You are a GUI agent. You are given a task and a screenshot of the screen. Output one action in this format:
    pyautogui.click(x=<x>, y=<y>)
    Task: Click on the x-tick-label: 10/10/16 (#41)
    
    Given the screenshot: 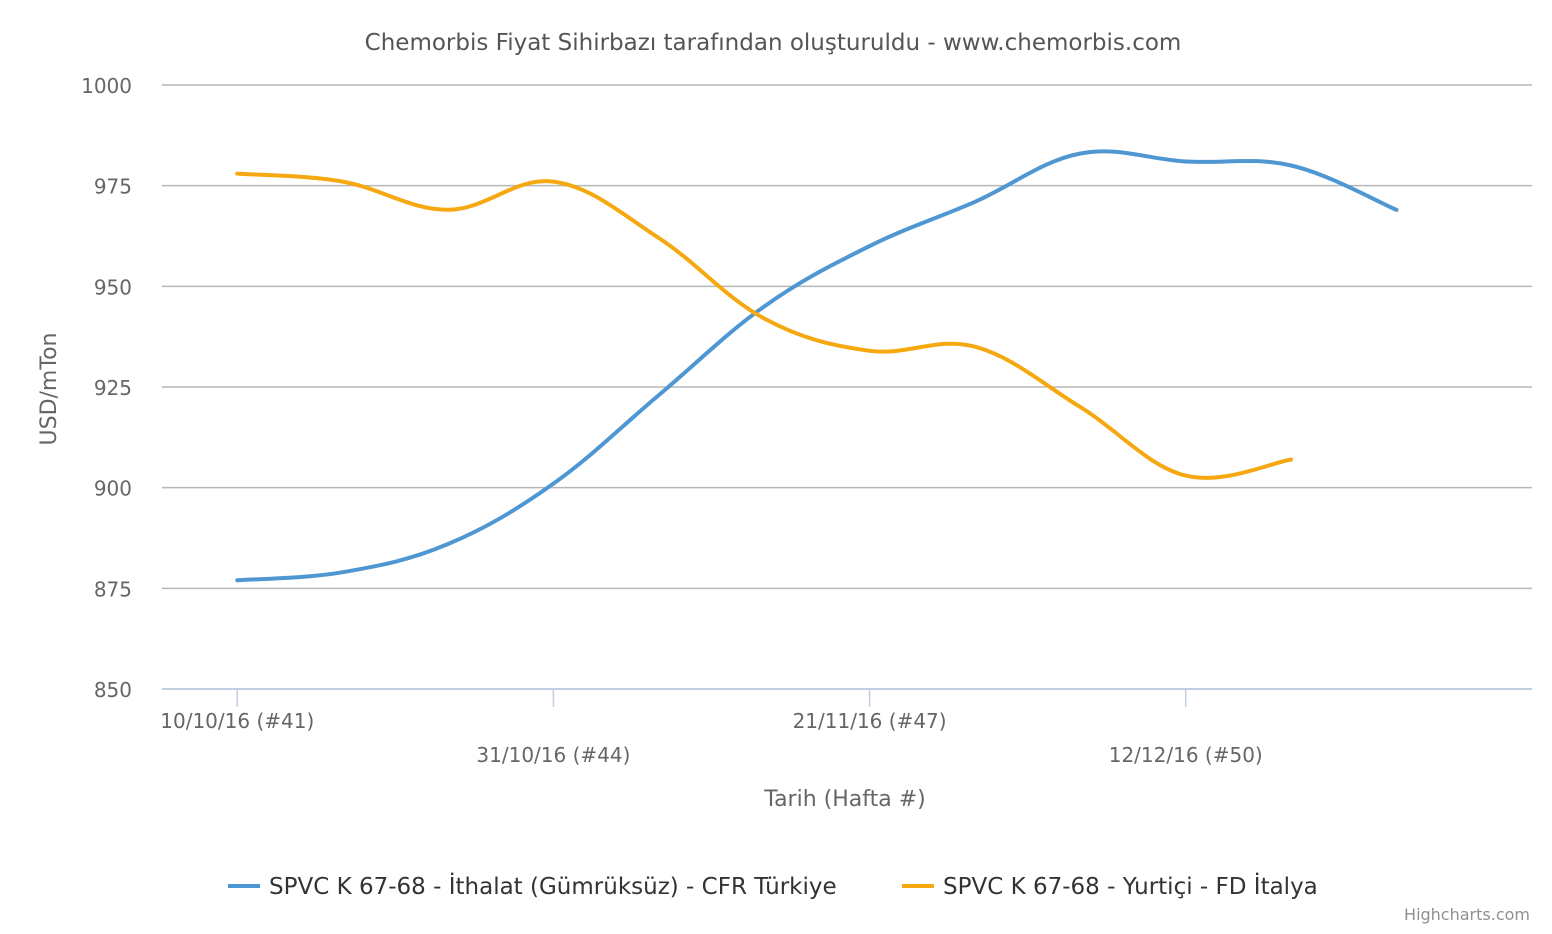 What is the action you would take?
    pyautogui.click(x=237, y=721)
    